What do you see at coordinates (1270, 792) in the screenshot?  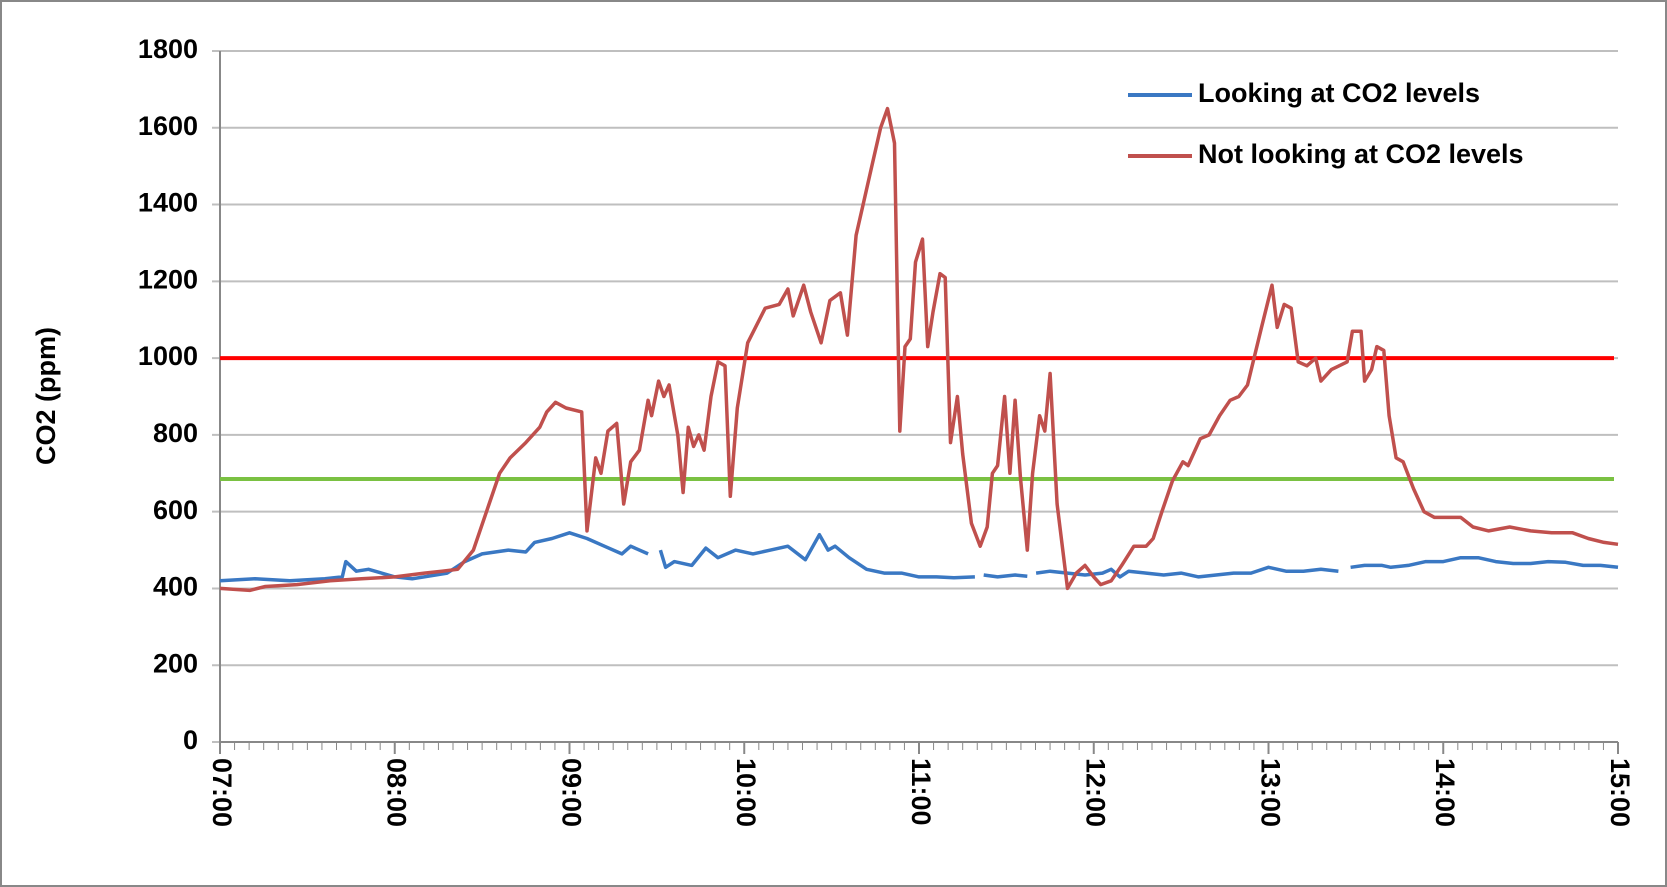 I see `x-tick-label: 13:00` at bounding box center [1270, 792].